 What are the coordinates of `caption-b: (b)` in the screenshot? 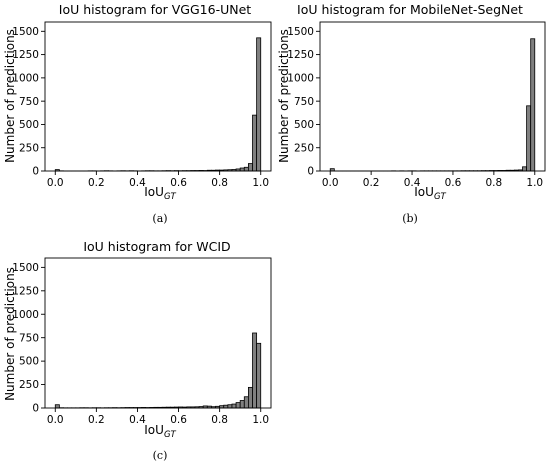 It's located at (410, 218).